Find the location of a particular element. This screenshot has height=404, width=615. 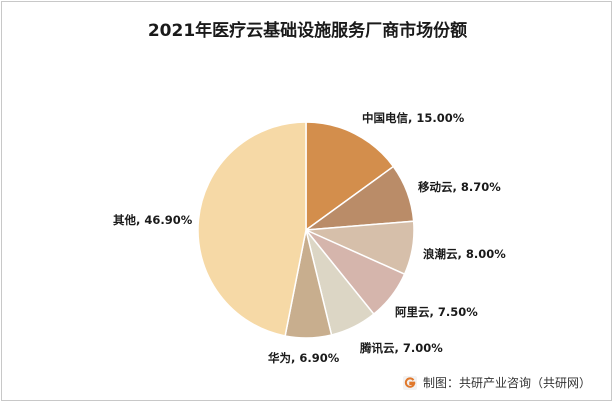

chart-title: 2021年医疗云基础设施服务厂商市场份额 is located at coordinates (307, 31).